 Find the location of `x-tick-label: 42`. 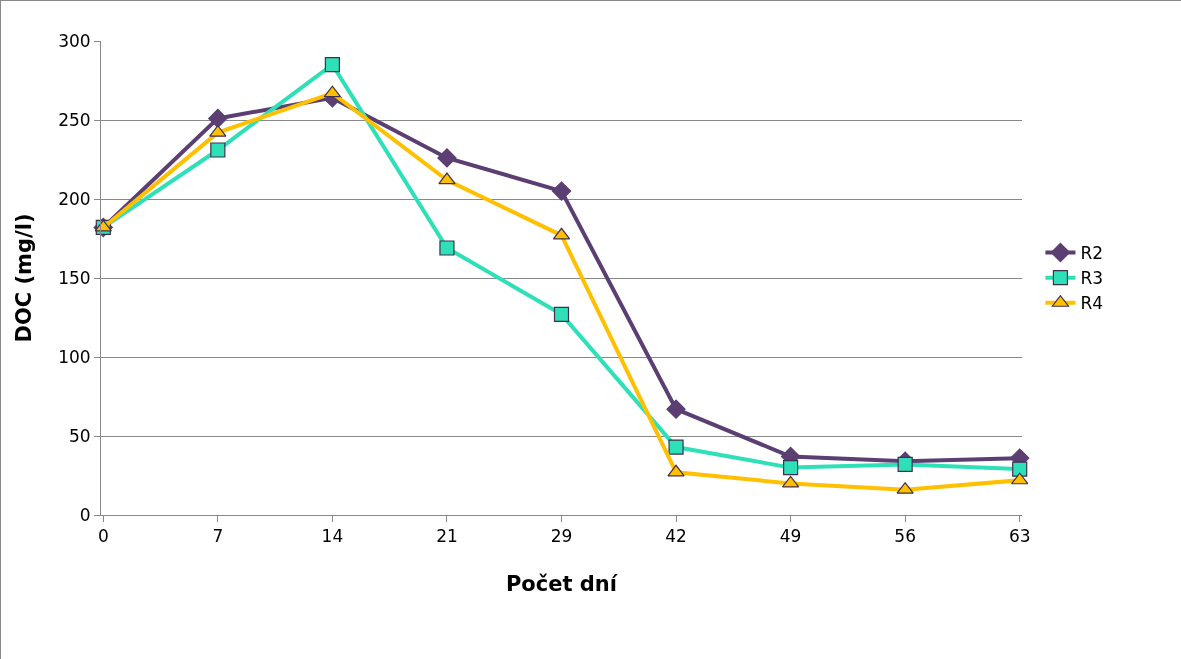

x-tick-label: 42 is located at coordinates (676, 536).